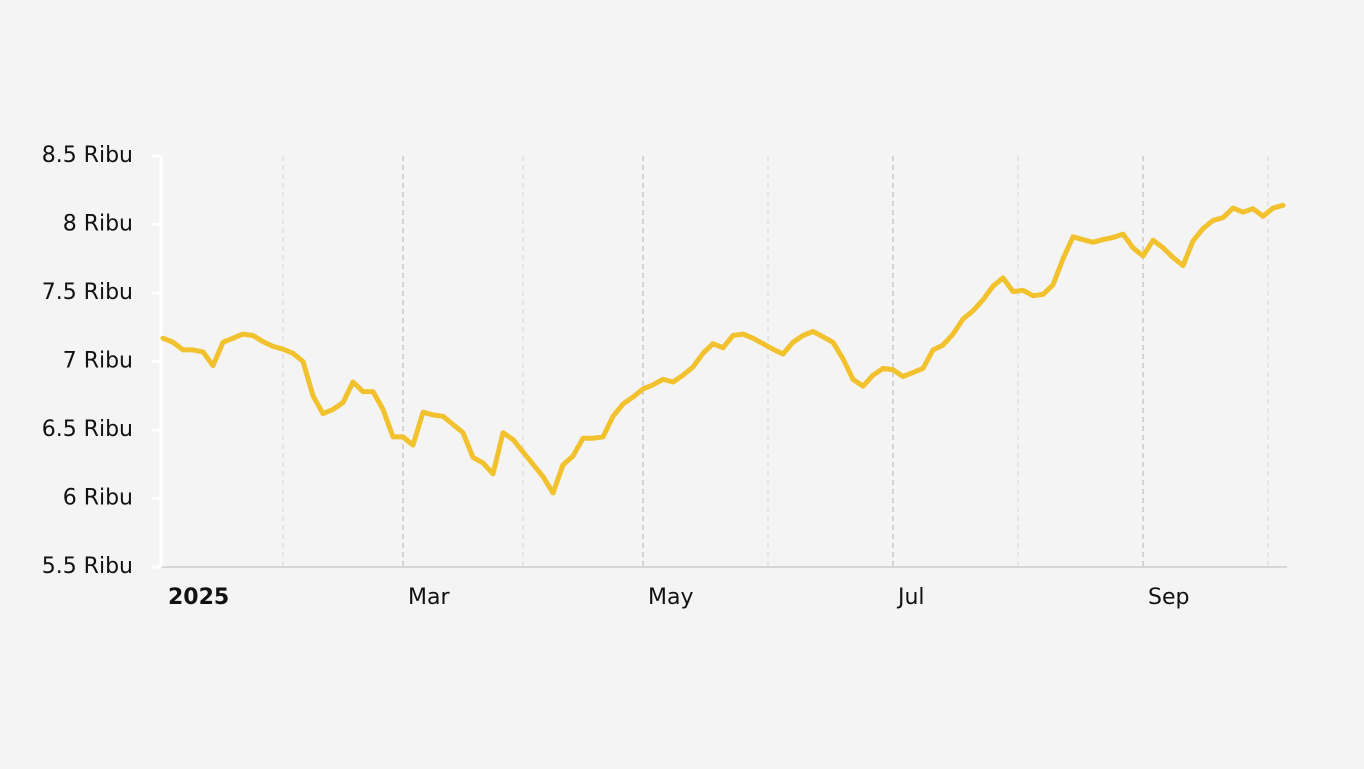 The height and width of the screenshot is (769, 1364). Describe the element at coordinates (1168, 597) in the screenshot. I see `x-tick-label: Sep` at that location.